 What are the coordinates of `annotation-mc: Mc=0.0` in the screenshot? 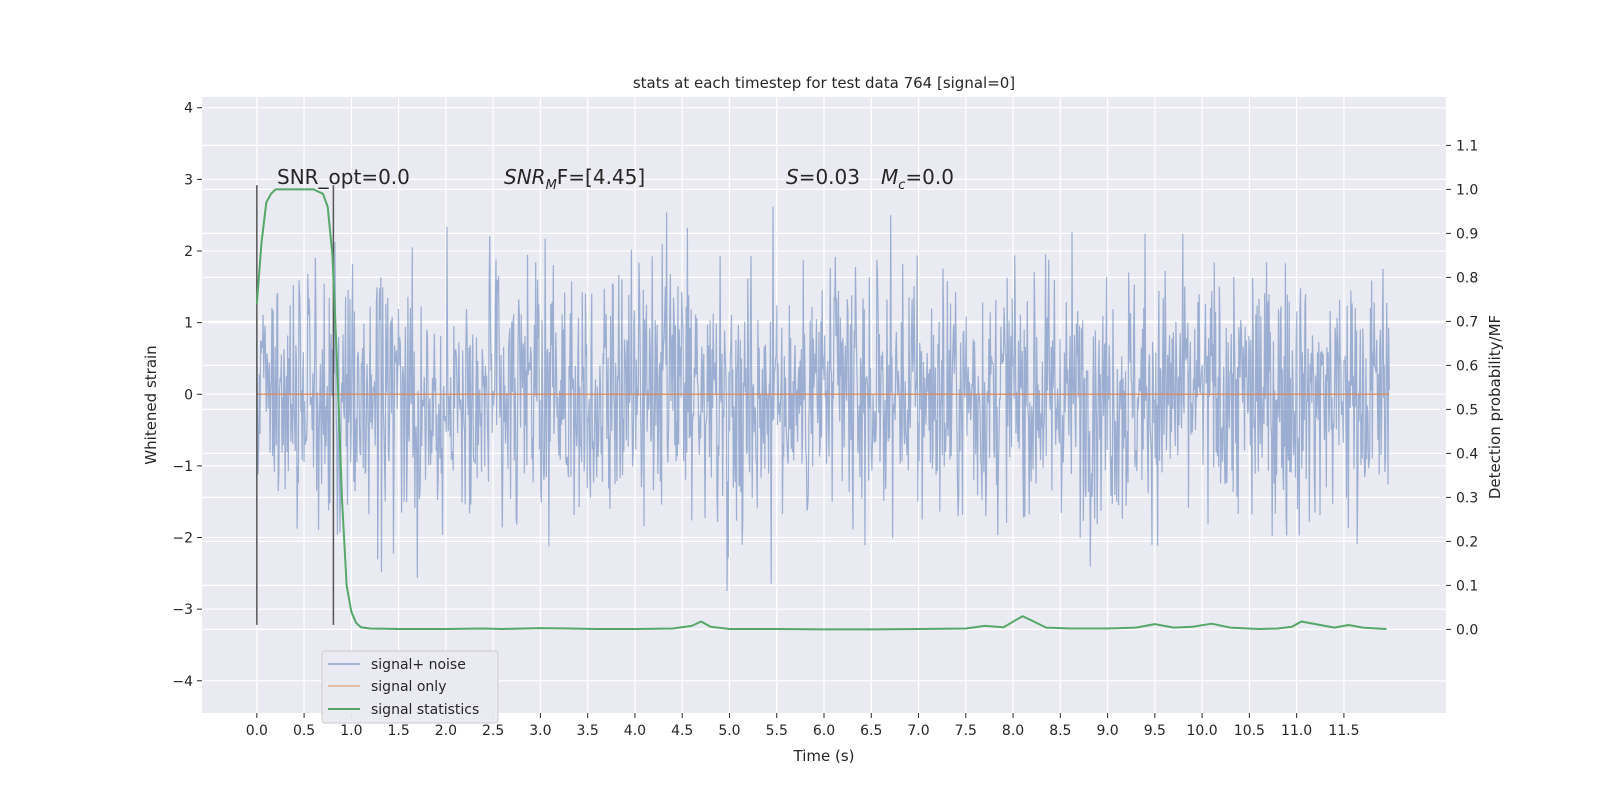 It's located at (917, 179).